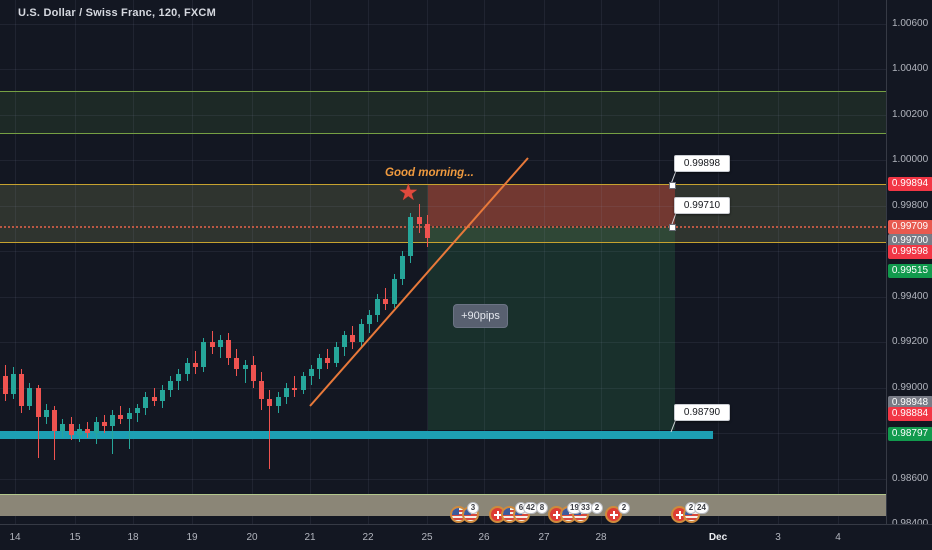 Image resolution: width=932 pixels, height=550 pixels. Describe the element at coordinates (910, 69) in the screenshot. I see `price-tick-label: 1.00400` at that location.